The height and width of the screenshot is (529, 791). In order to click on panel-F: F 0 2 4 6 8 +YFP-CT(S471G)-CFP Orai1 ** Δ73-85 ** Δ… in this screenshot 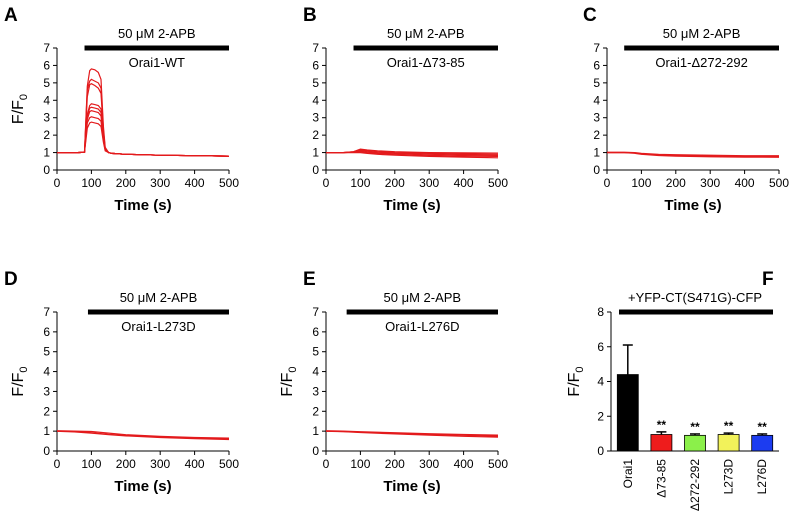, I will do `click(672, 390)`.